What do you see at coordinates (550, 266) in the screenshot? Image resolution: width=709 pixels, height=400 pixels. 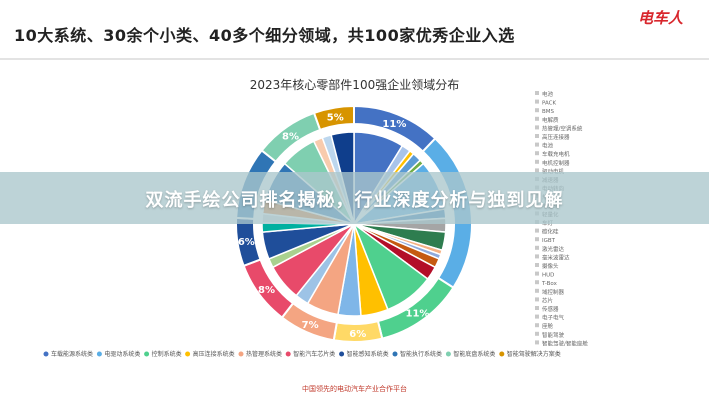 I see `right-label: 摄像头` at bounding box center [550, 266].